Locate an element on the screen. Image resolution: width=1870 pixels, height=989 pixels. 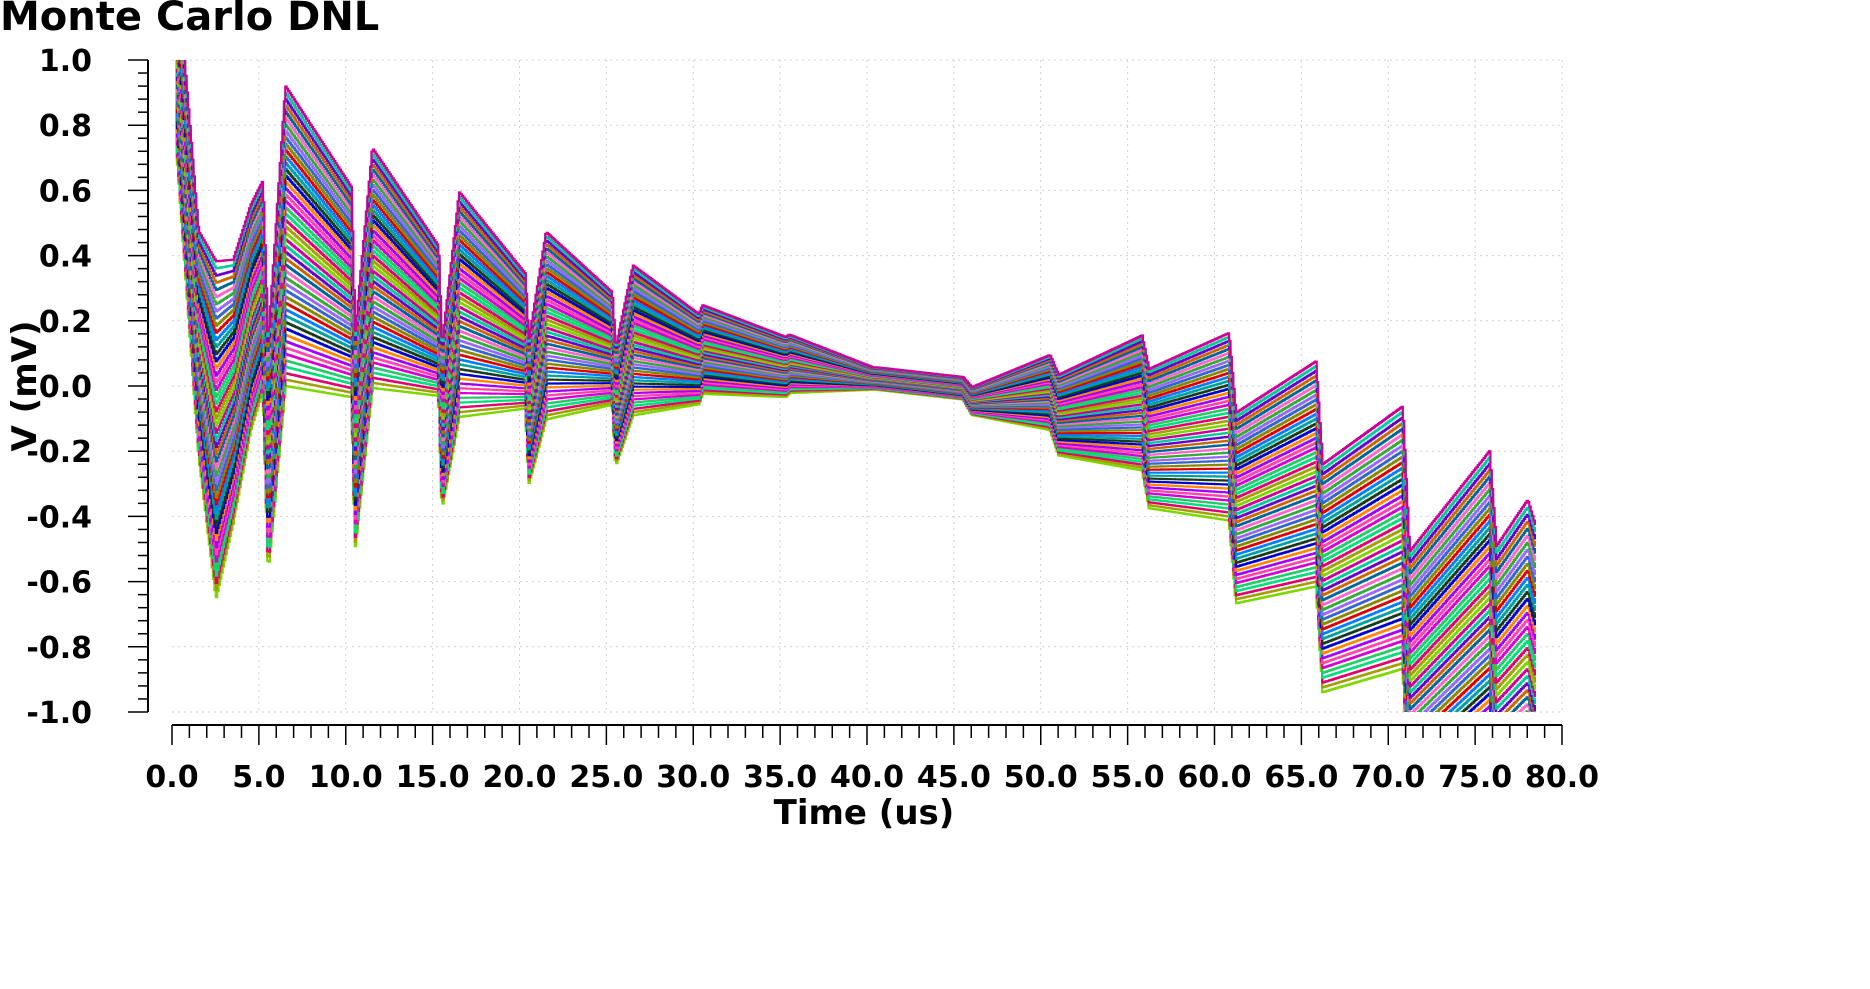
x-tick-label: 30.0 is located at coordinates (693, 777).